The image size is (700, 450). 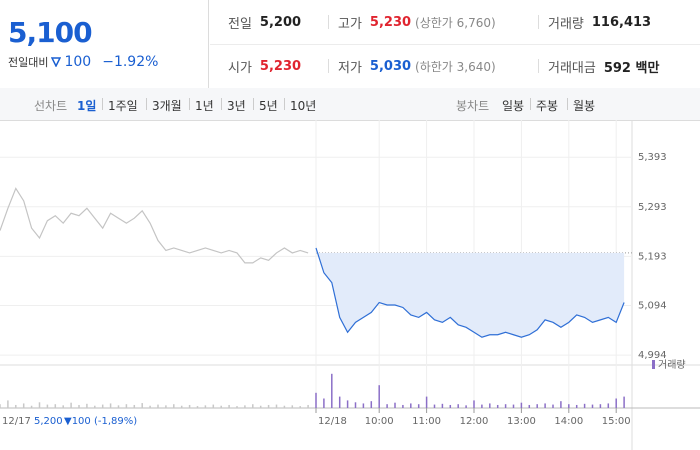 What do you see at coordinates (350, 104) in the screenshot?
I see `tab-bar: 선차트 1일 1주일 3개월 1년 3년 5년 10년 봉차트 일봉 주봉 월봉` at bounding box center [350, 104].